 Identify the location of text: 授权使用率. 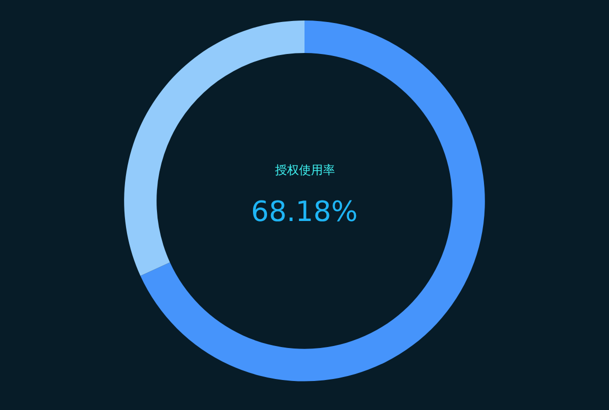
(305, 170).